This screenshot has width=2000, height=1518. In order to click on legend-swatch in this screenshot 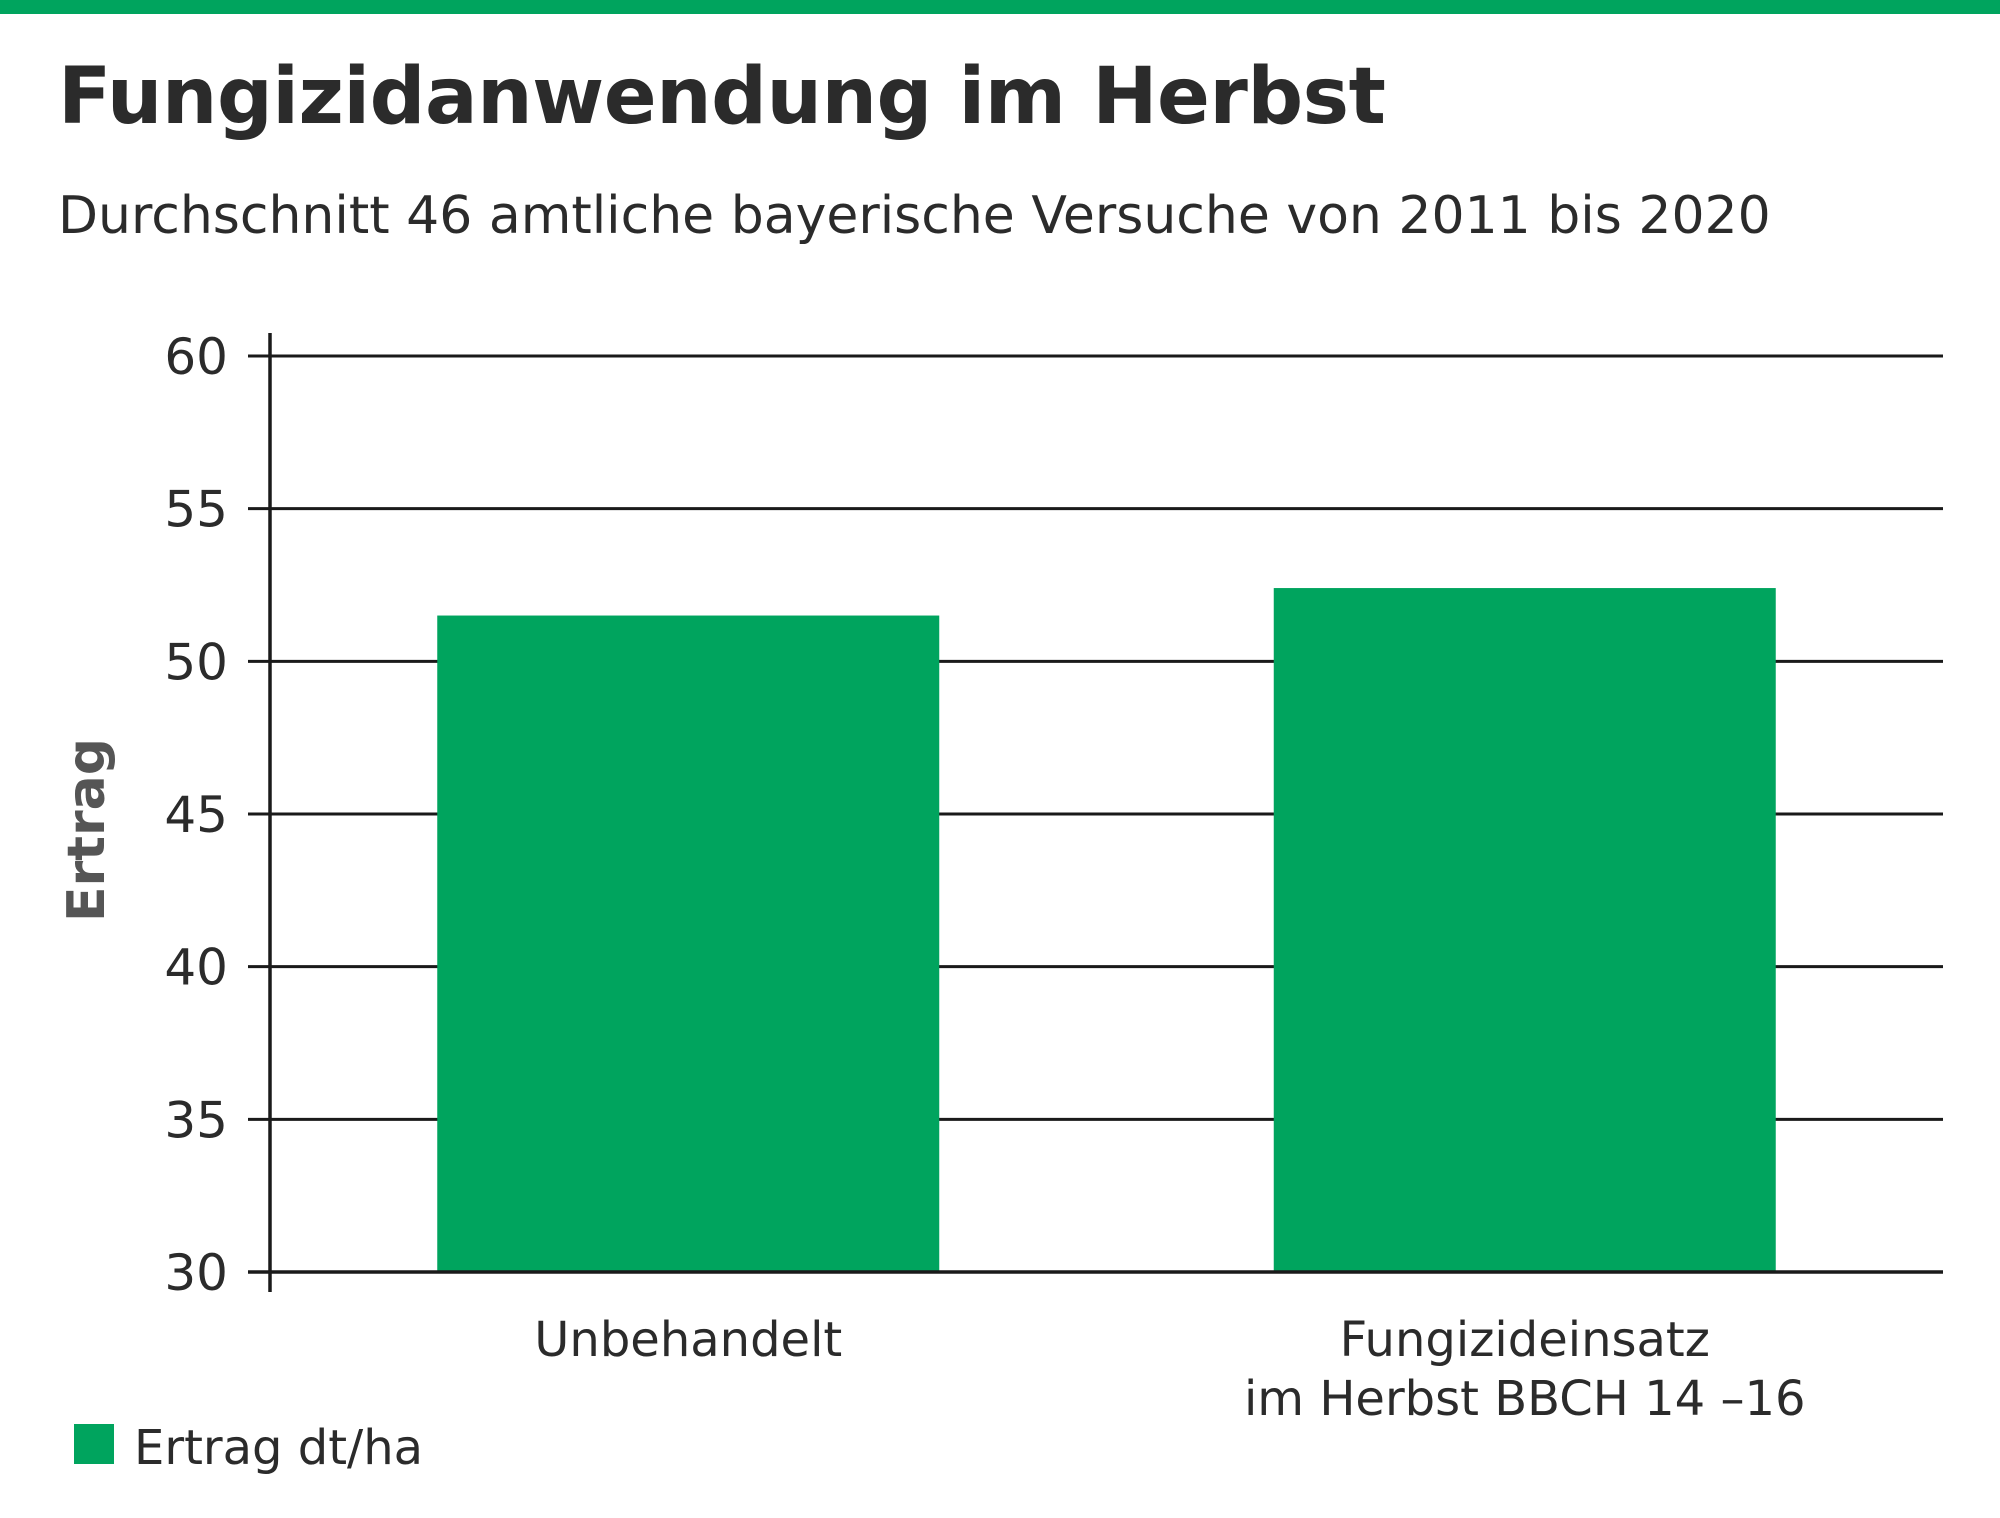, I will do `click(94, 1444)`.